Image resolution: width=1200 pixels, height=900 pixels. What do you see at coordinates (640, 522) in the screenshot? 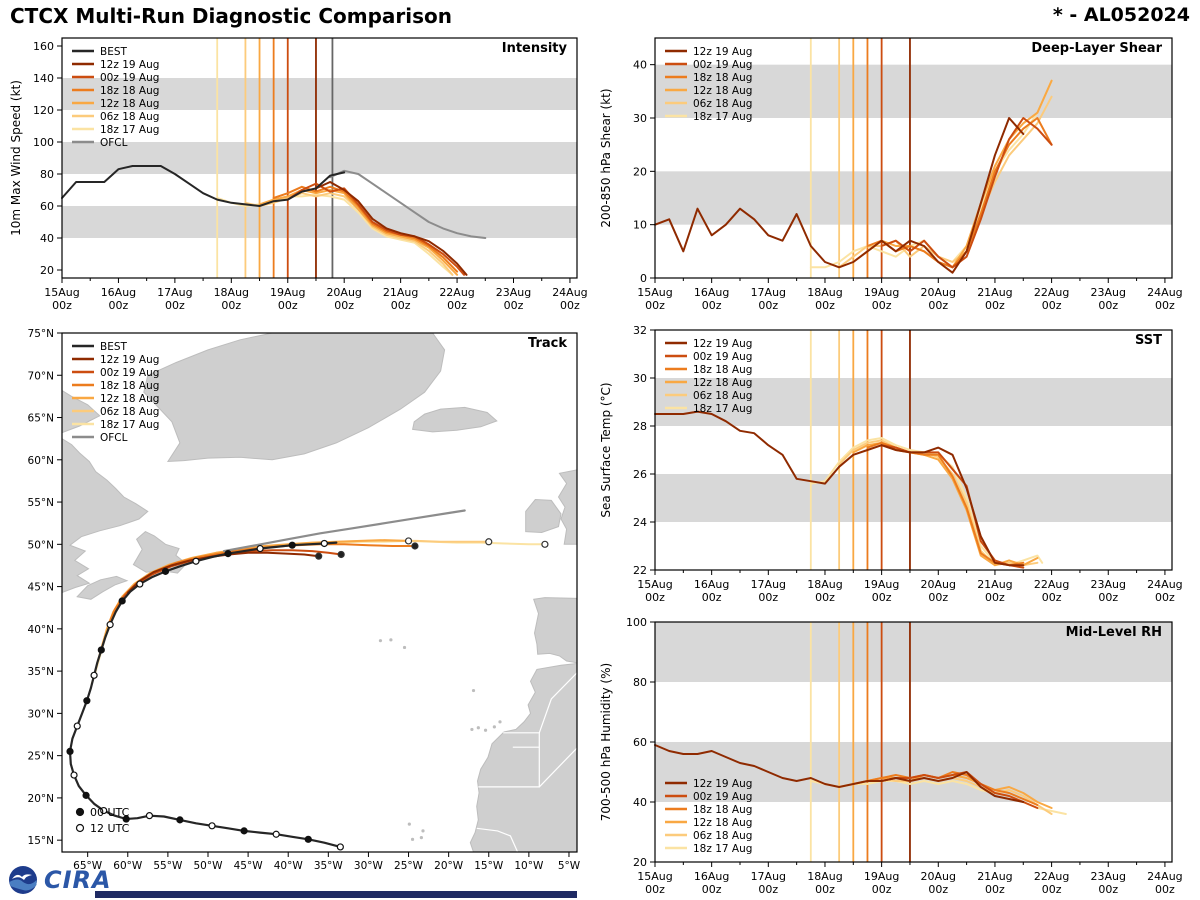
I see `svg-text: 24` at bounding box center [640, 522].